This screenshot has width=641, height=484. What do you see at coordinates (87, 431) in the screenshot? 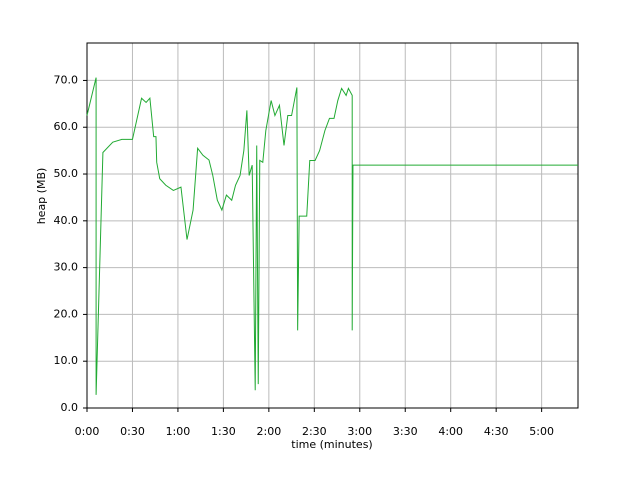
I see `x-tick-label: 0:00` at bounding box center [87, 431].